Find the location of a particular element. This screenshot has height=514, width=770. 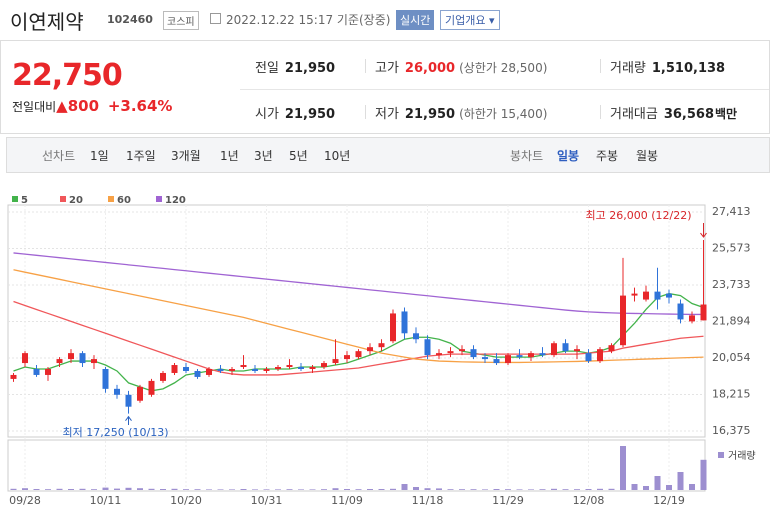

change-label: 전일대비 is located at coordinates (34, 107).